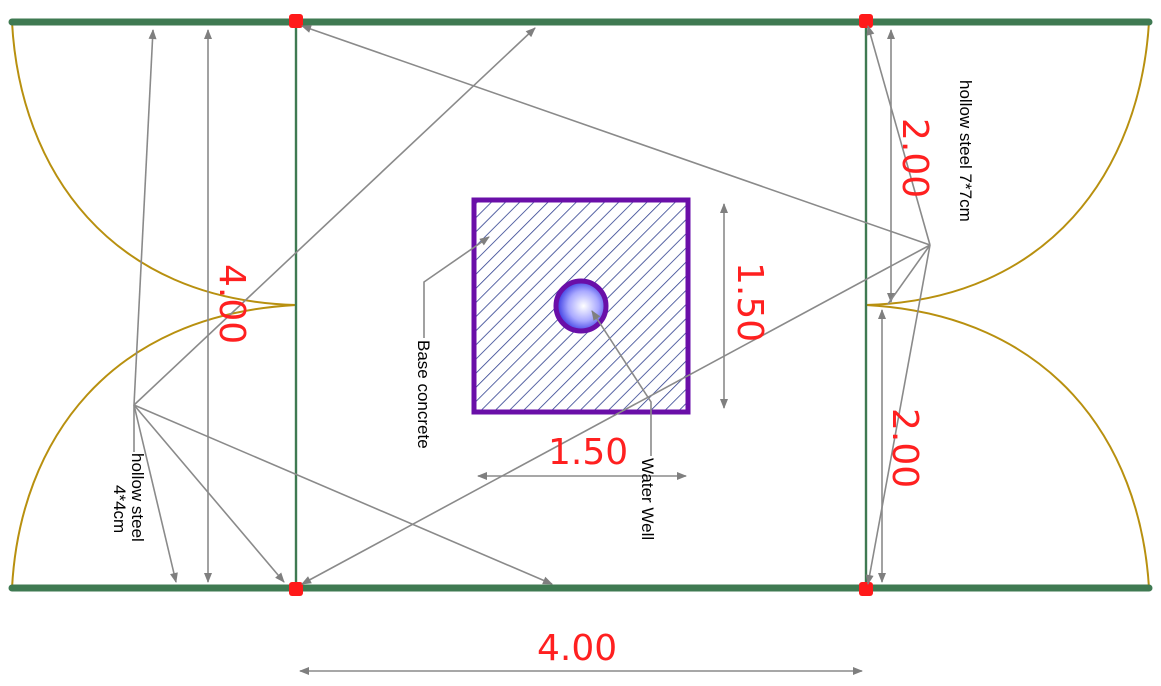 The width and height of the screenshot is (1161, 686). Describe the element at coordinates (904, 448) in the screenshot. I see `dim-text-right-lower-2m: 2.00` at that location.